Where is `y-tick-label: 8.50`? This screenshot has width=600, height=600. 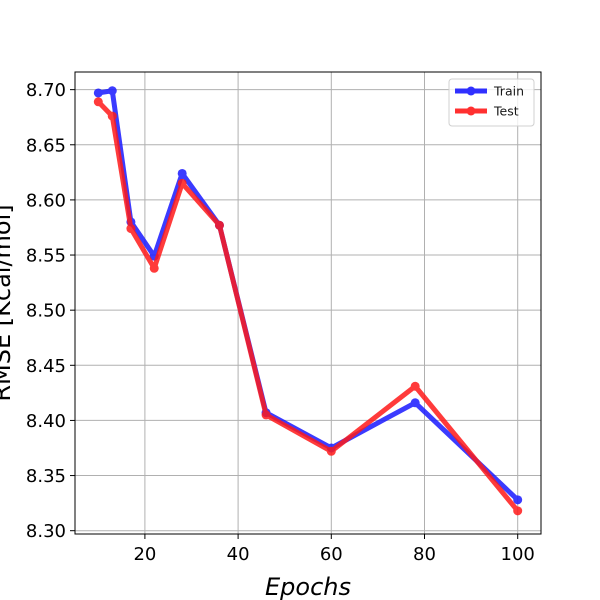 y-tick-label: 8.50 is located at coordinates (46, 311).